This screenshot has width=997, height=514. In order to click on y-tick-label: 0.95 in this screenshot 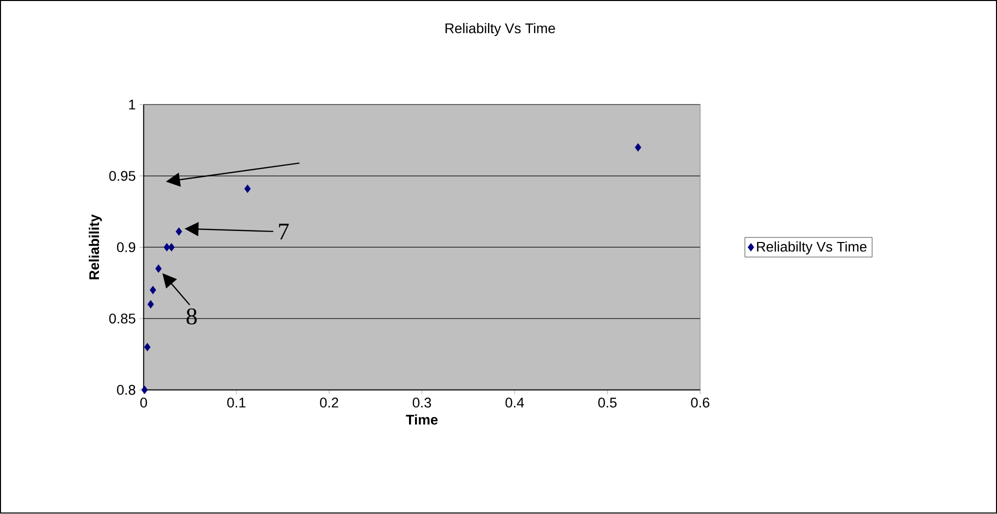, I will do `click(122, 176)`.